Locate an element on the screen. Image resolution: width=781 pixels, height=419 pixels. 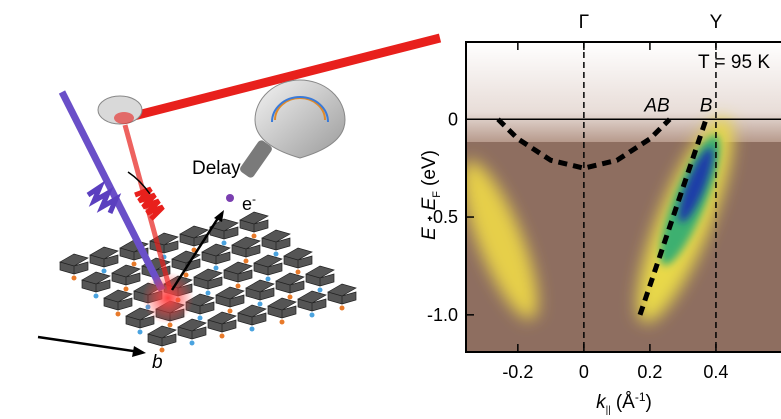
x-tick-label: 0 is located at coordinates (584, 372).